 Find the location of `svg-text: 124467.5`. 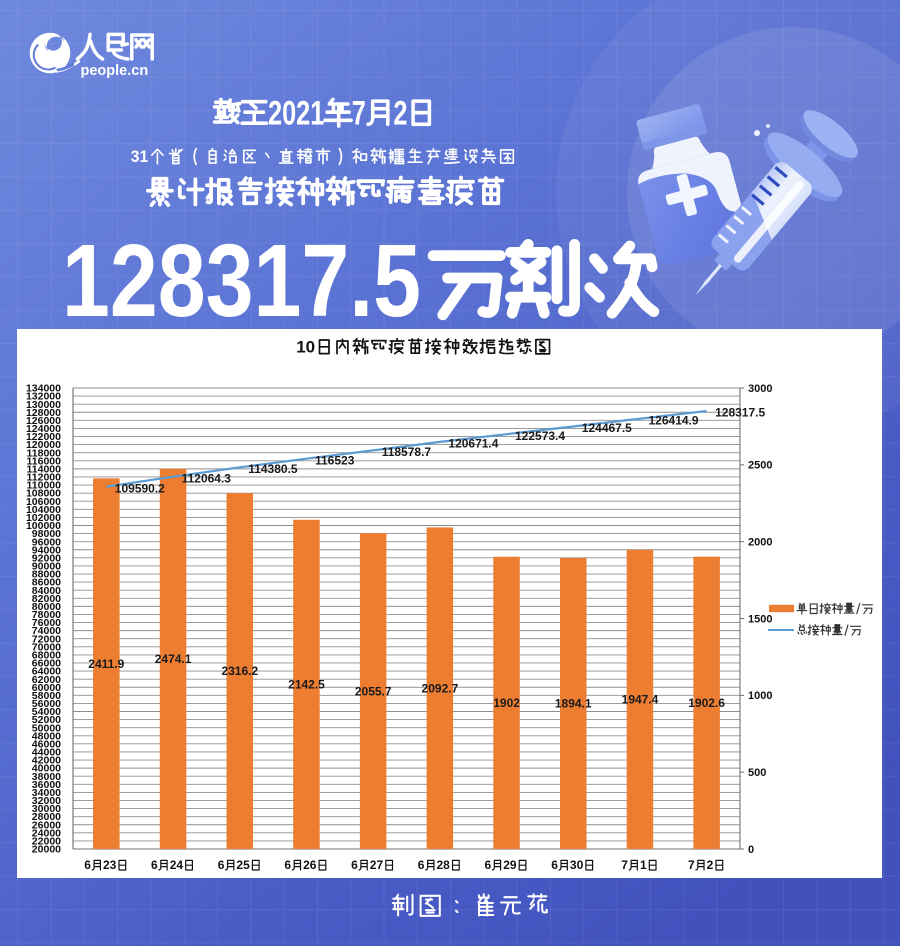

svg-text: 124467.5 is located at coordinates (607, 428).